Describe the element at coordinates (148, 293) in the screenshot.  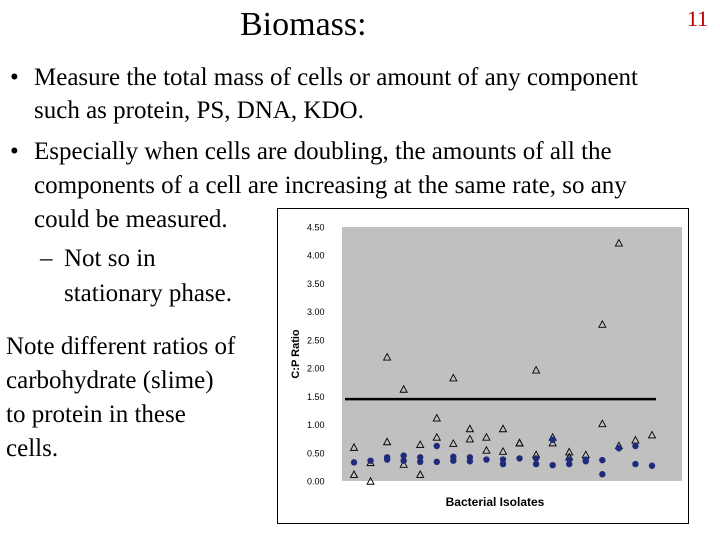
I see `bullet-text: stationary phase.` at that location.